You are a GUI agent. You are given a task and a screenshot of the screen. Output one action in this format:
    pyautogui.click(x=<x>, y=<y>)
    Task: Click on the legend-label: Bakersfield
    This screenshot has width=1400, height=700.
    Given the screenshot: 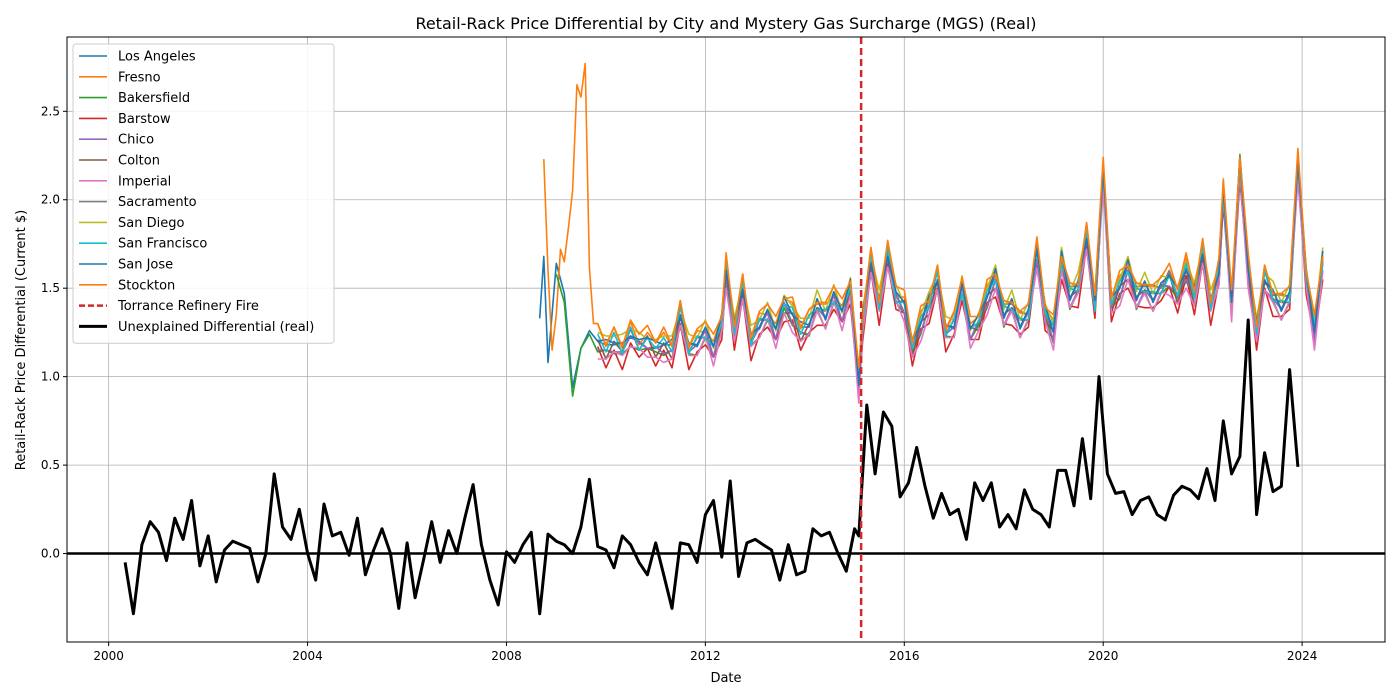 What is the action you would take?
    pyautogui.click(x=154, y=98)
    